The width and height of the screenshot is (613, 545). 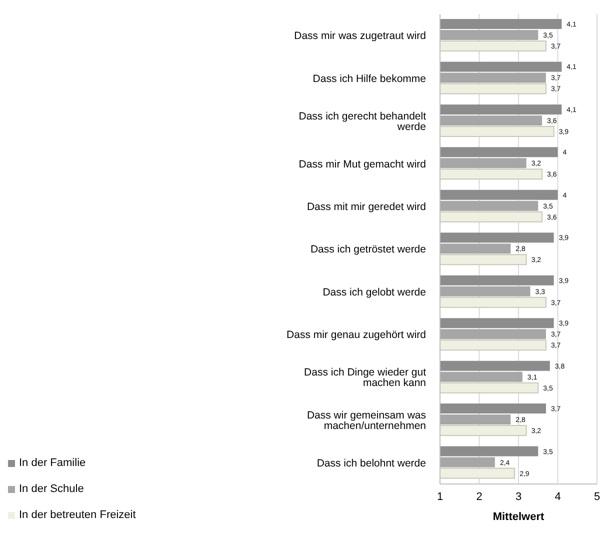 I want to click on x-tick-label: 2, so click(x=479, y=496).